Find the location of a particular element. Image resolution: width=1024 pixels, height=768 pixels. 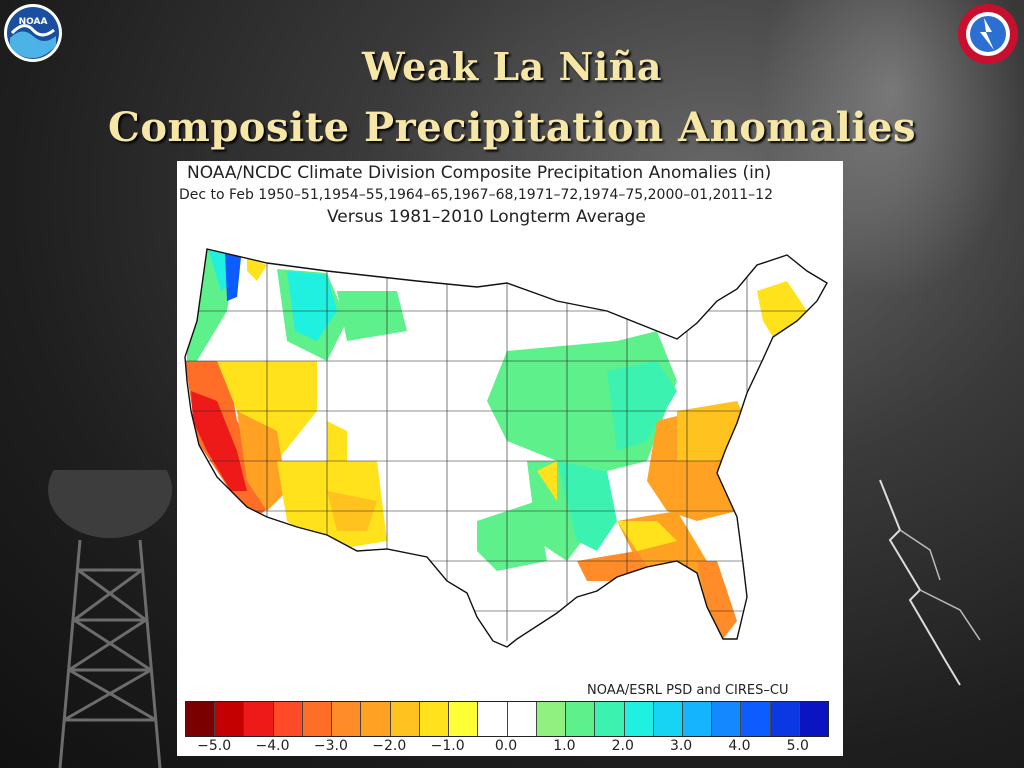

legend-tick-label: −4.0 is located at coordinates (272, 746).